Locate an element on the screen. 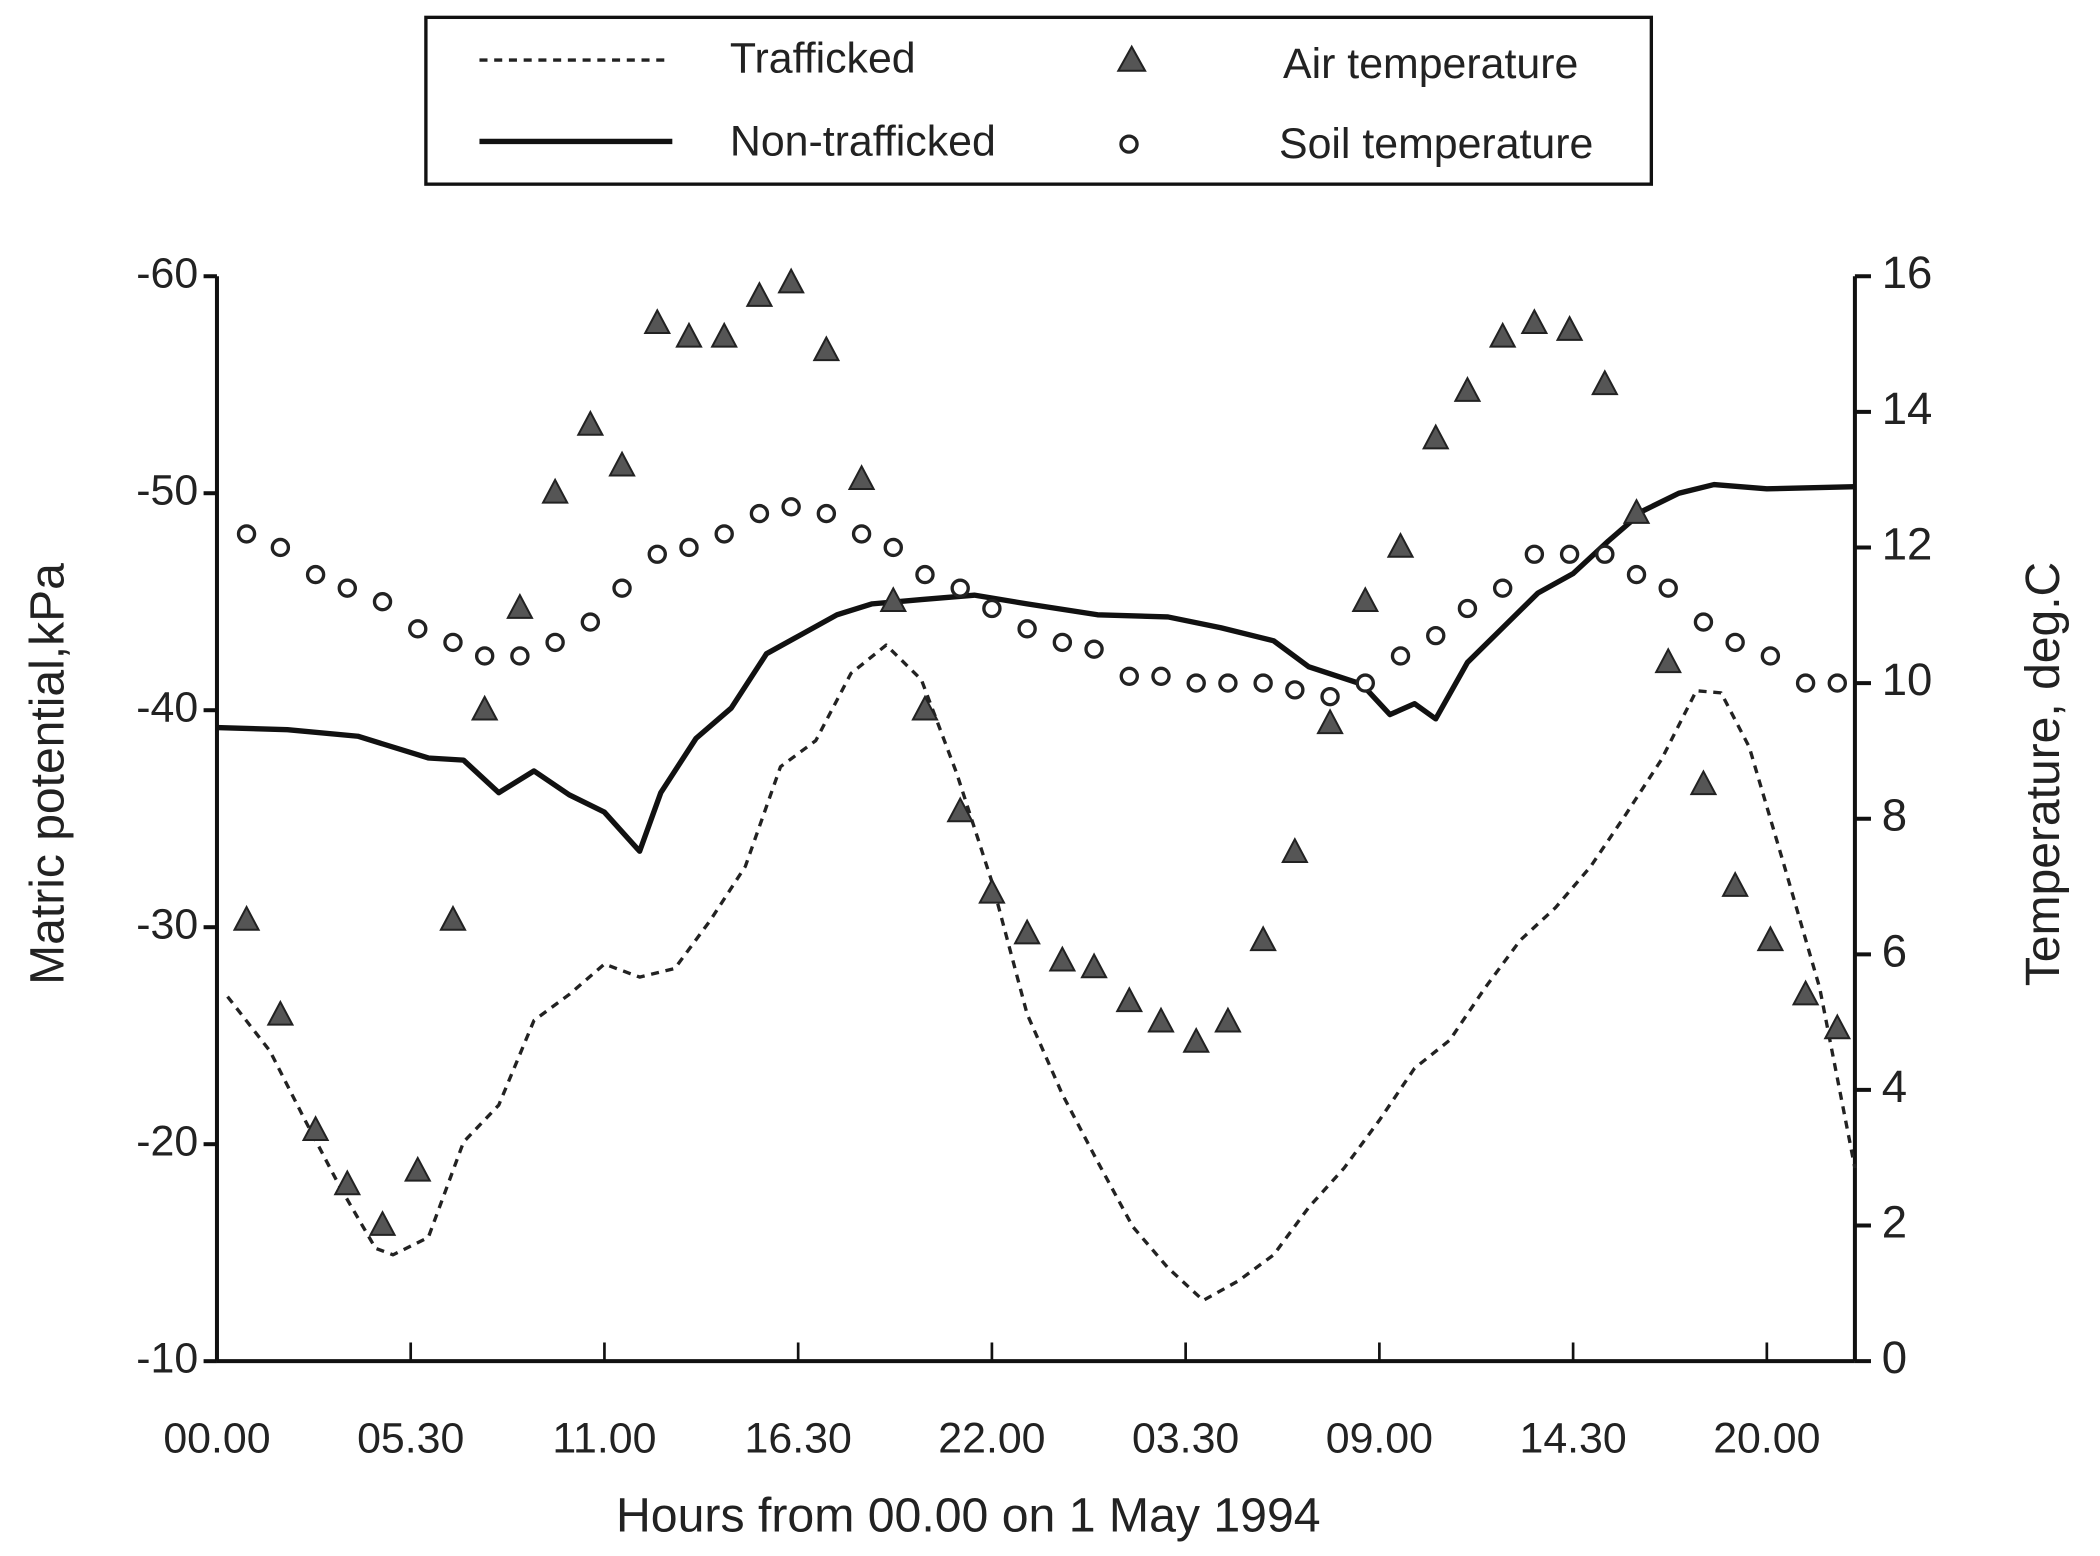 The image size is (2100, 1556). x-tick-label: 00.00 is located at coordinates (216, 1439).